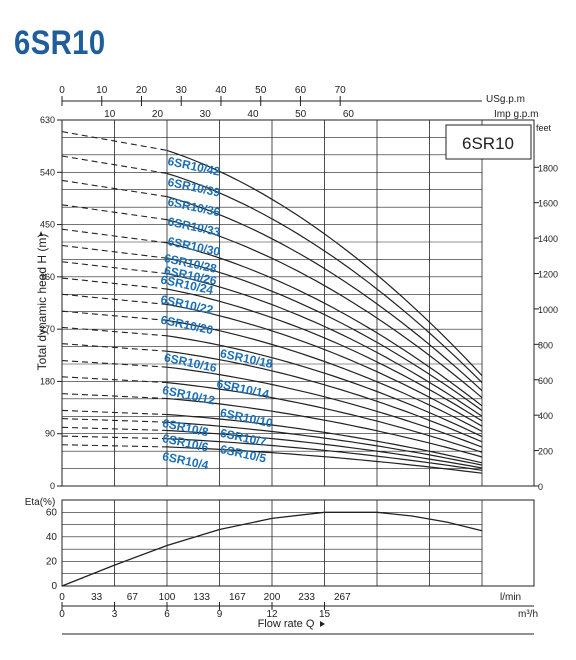  What do you see at coordinates (548, 168) in the screenshot?
I see `right-axis-tick-label: 1800` at bounding box center [548, 168].